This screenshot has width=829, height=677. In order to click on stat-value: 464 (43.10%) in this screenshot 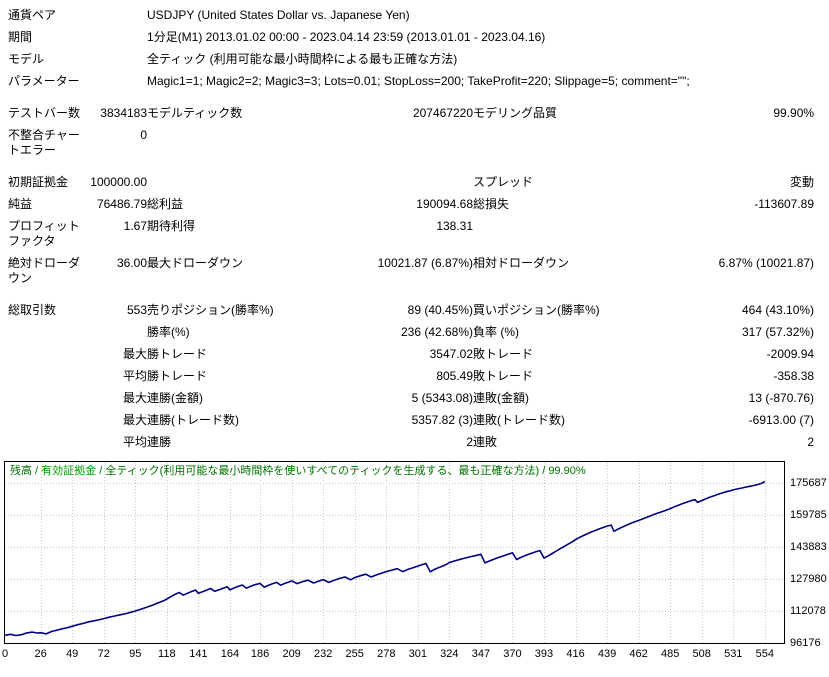, I will do `click(778, 310)`.